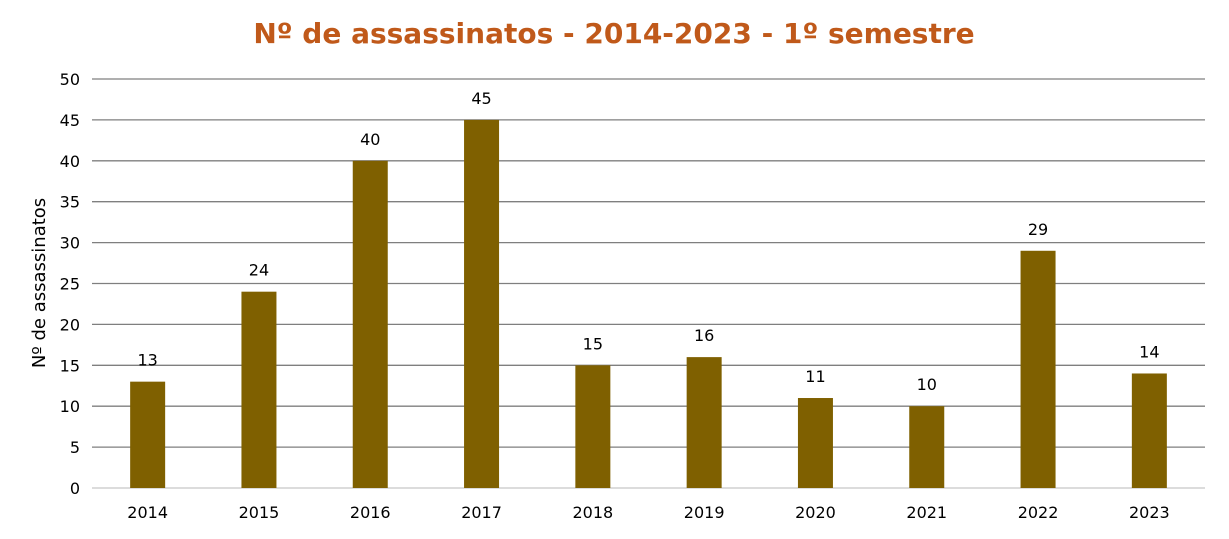 This screenshot has width=1229, height=539. What do you see at coordinates (39, 283) in the screenshot?
I see `y-axis-label: Nº de assassinatos` at bounding box center [39, 283].